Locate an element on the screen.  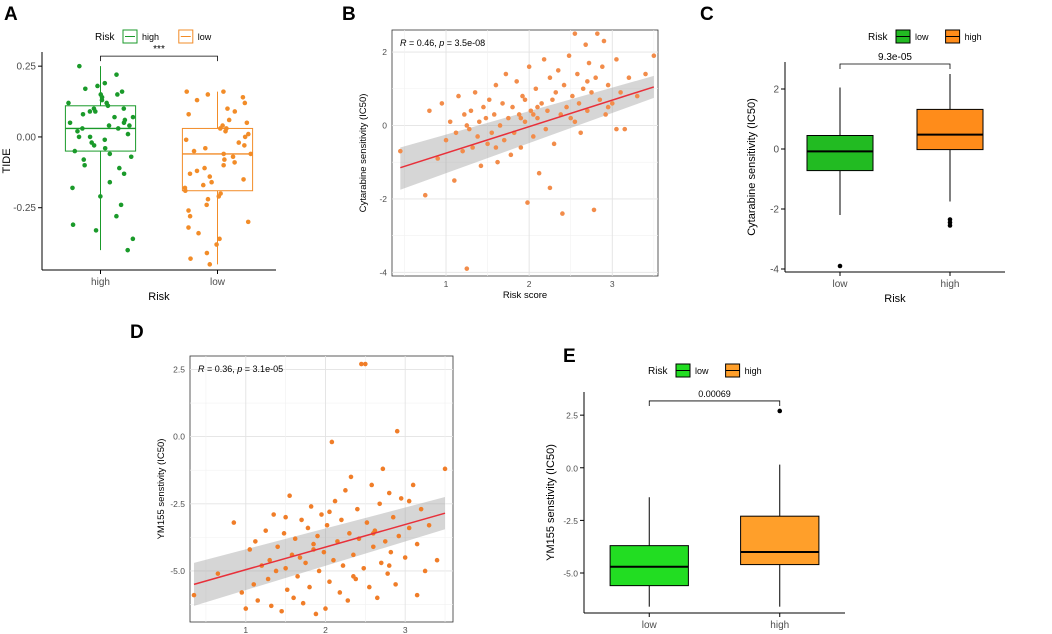
r-value: = 0.36, is located at coordinates (221, 369).